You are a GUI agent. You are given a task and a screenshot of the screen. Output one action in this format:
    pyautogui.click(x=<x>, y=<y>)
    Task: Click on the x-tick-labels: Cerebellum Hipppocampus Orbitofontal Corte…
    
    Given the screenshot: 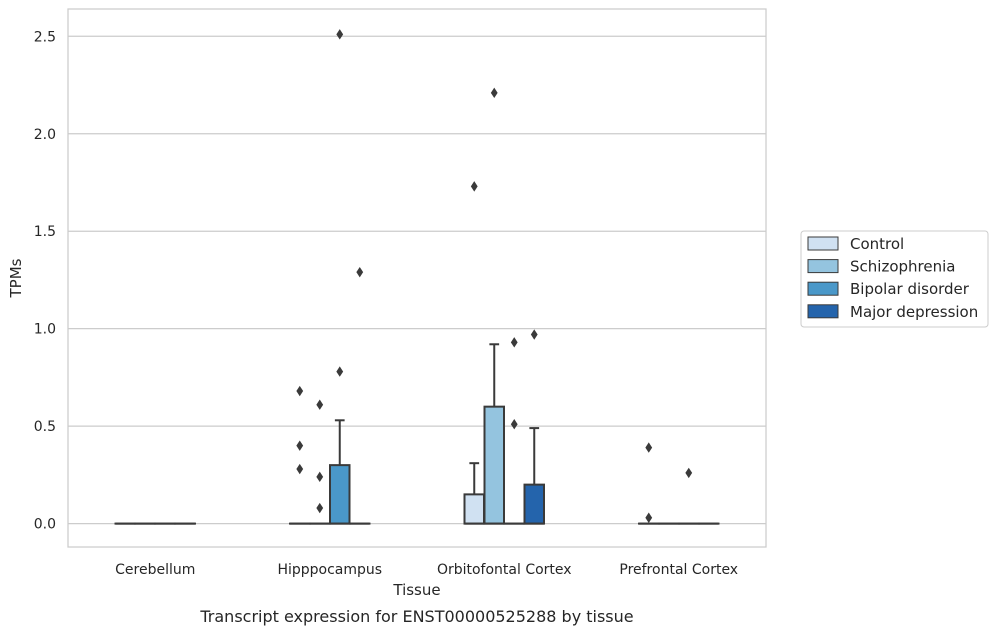 What is the action you would take?
    pyautogui.click(x=426, y=570)
    